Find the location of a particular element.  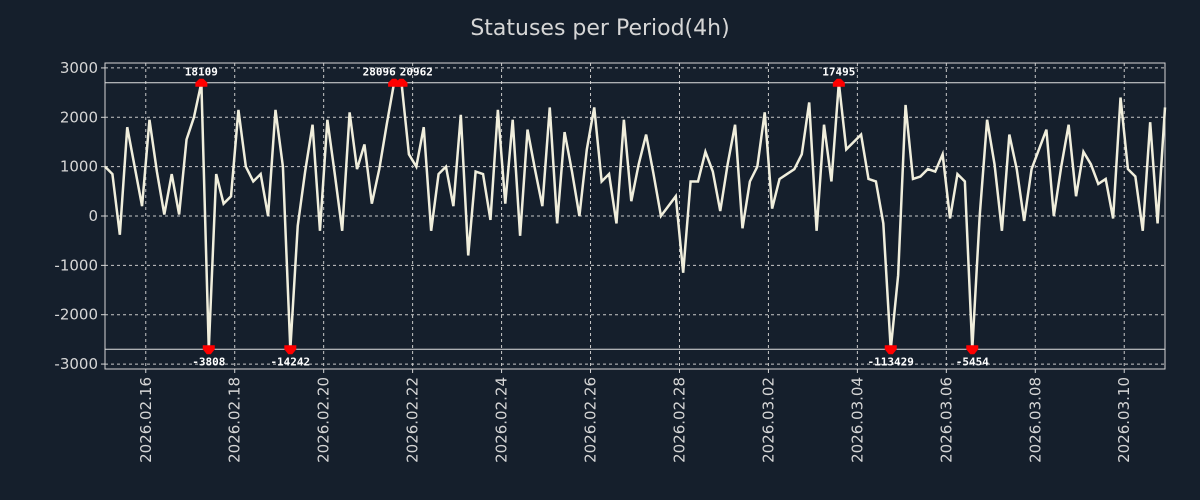

x-tick-label: 2026.03.06 is located at coordinates (946, 420).